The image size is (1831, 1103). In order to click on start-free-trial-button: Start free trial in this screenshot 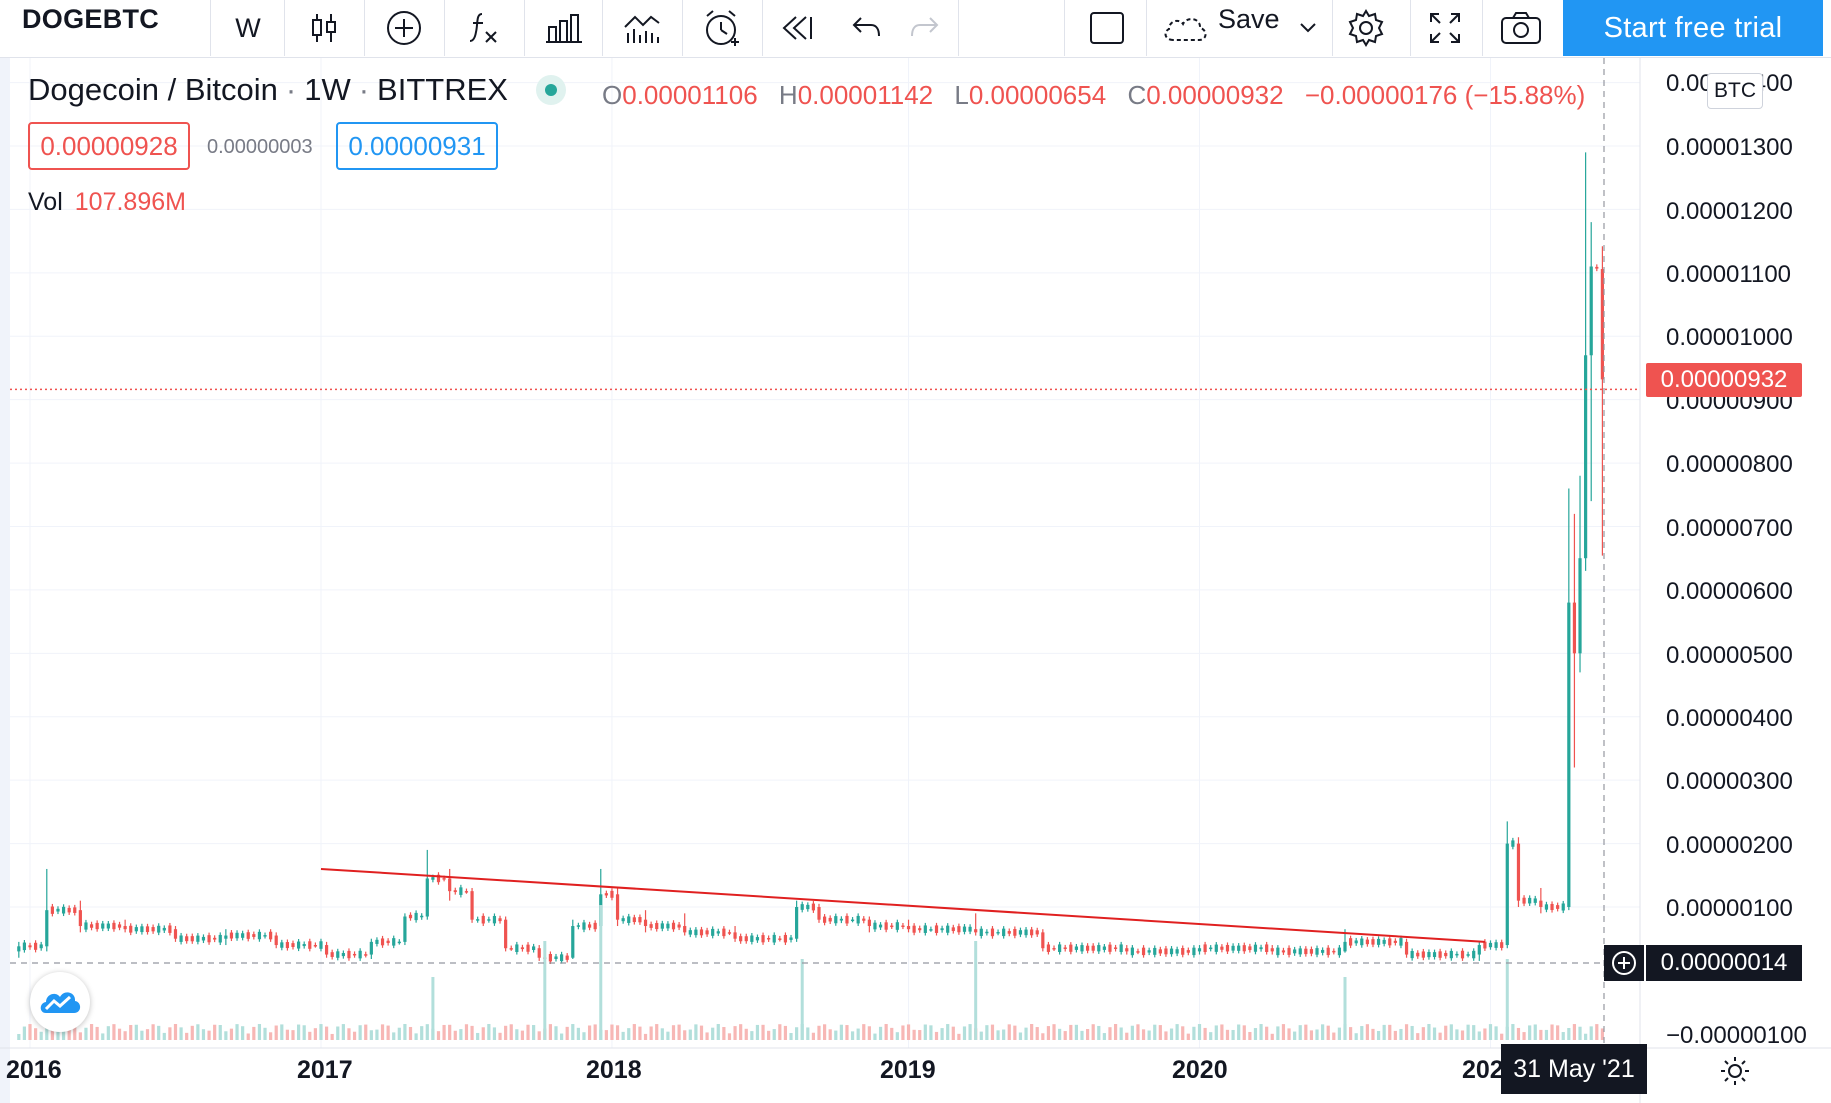, I will do `click(1693, 28)`.